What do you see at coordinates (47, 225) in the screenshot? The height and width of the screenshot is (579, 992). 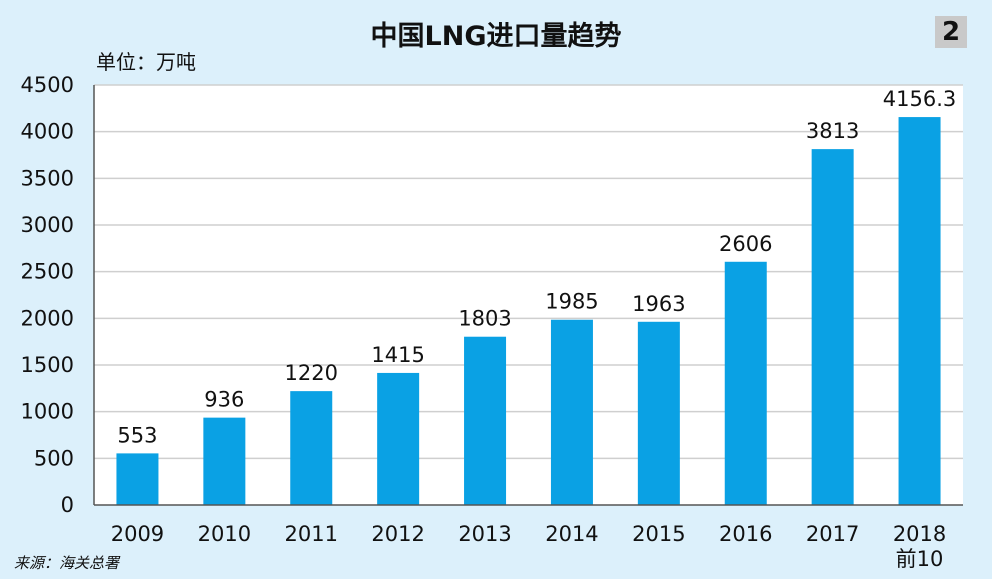 I see `y-tick-label: 3000` at bounding box center [47, 225].